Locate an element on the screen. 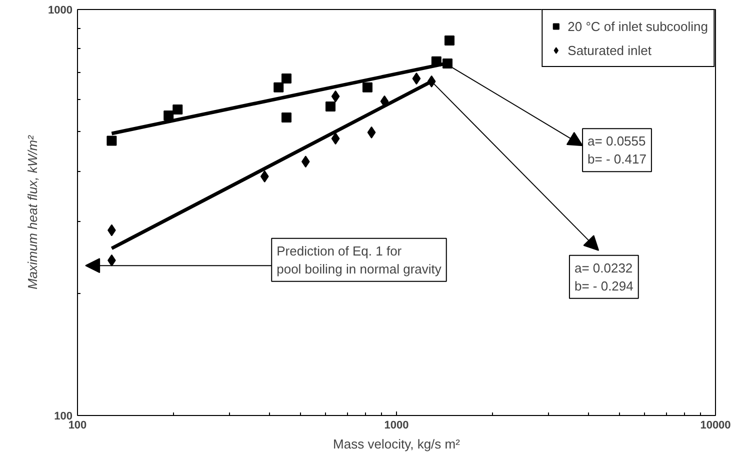 The width and height of the screenshot is (731, 465). x-tick-label: 10000 is located at coordinates (715, 426).